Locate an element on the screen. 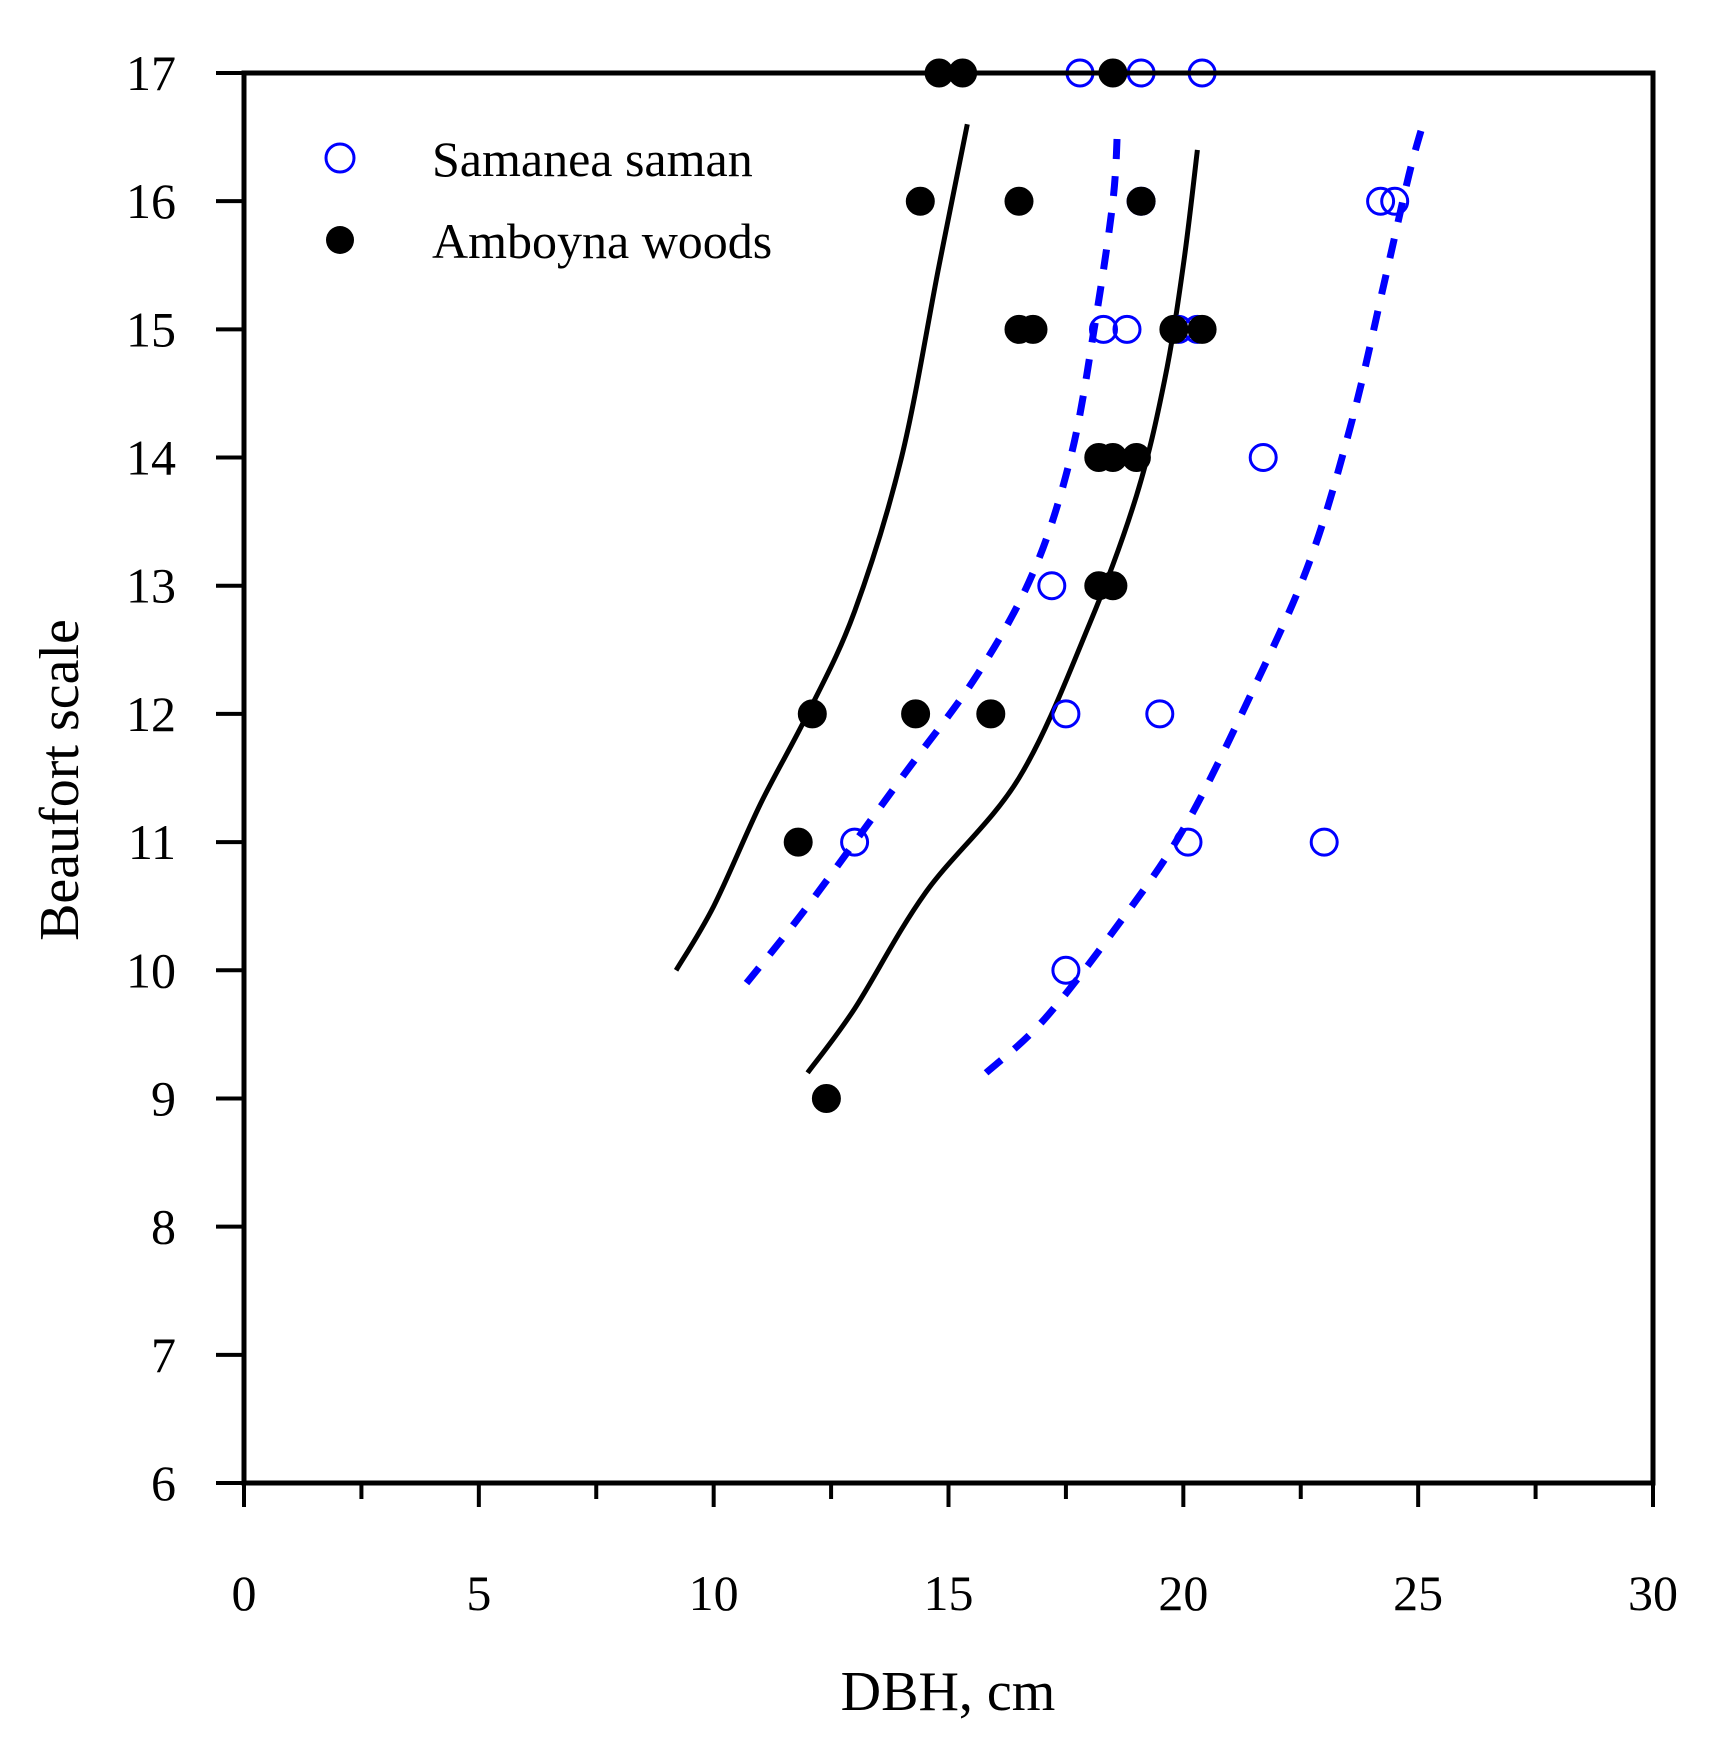 The height and width of the screenshot is (1746, 1719). x-tick-label: 20 is located at coordinates (1183, 1593).